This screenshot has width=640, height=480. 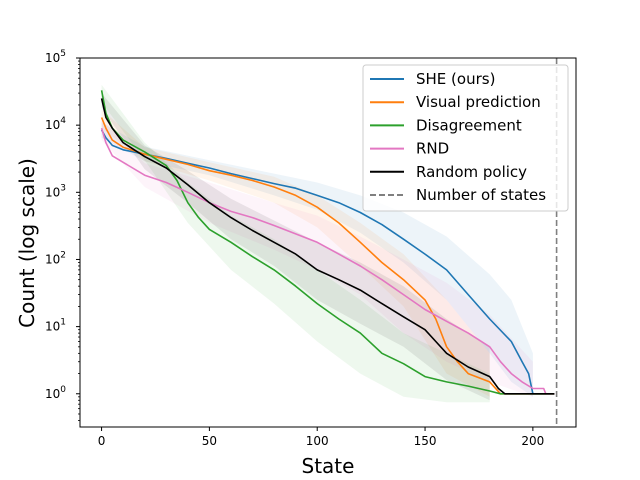 I want to click on y-tick-label: 10², so click(x=55, y=258).